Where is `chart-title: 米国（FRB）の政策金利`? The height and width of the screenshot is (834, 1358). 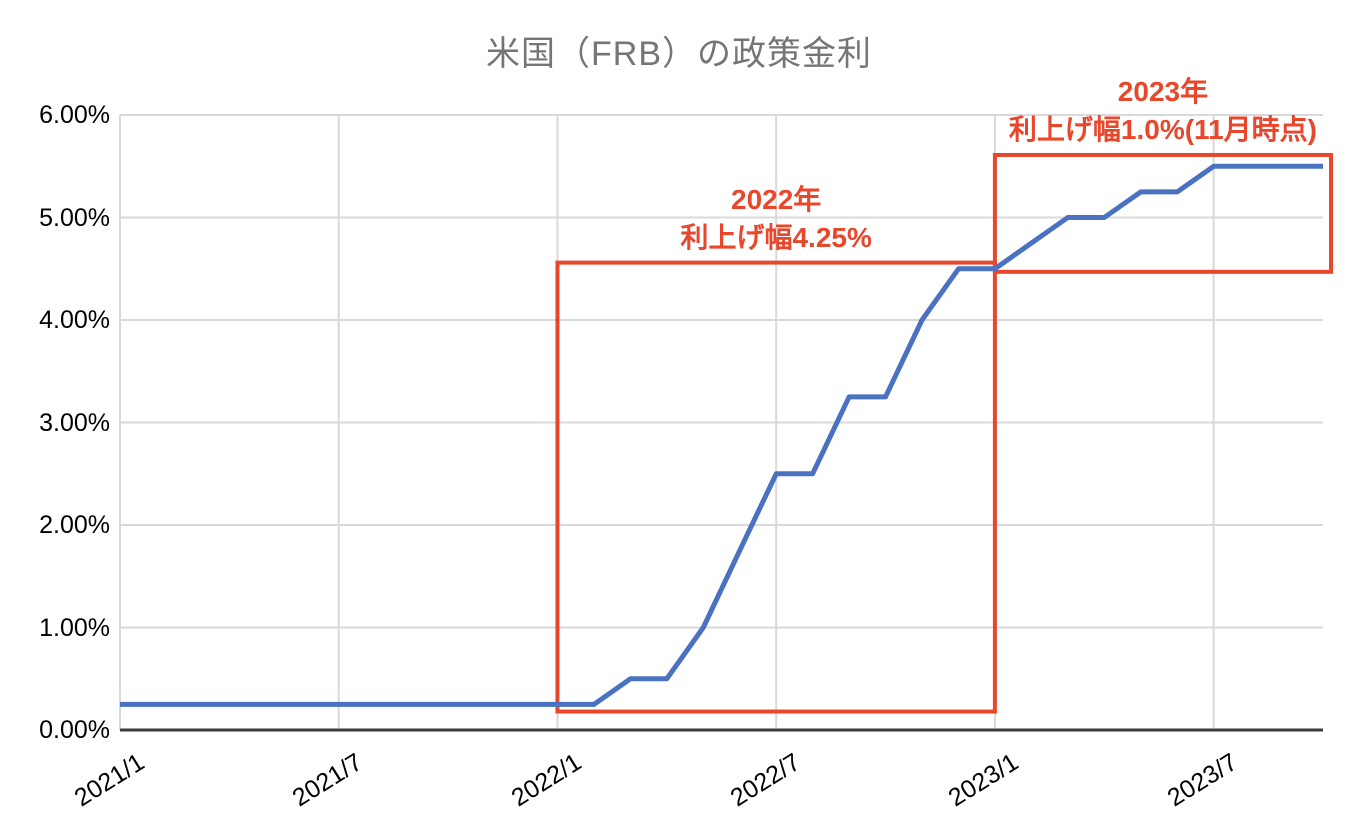 chart-title: 米国（FRB）の政策金利 is located at coordinates (679, 54).